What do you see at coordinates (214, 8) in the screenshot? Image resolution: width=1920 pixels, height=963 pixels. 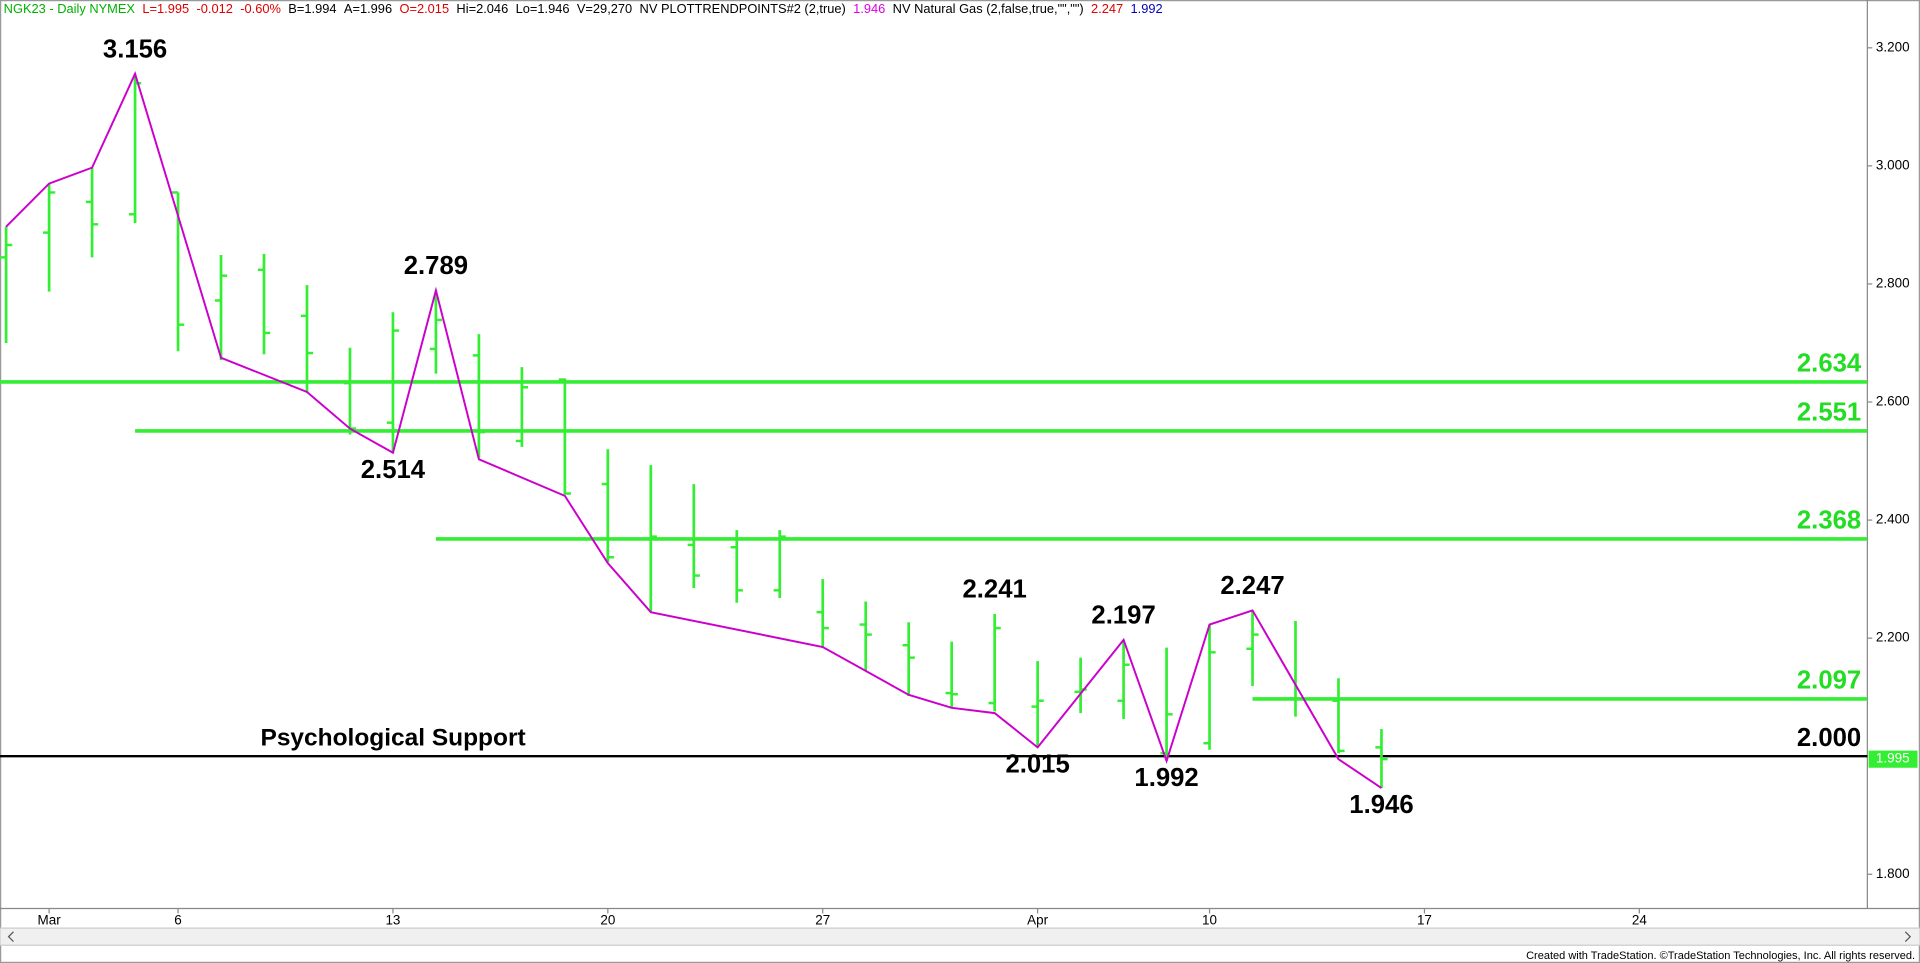 I see `header-segment: -0.012` at bounding box center [214, 8].